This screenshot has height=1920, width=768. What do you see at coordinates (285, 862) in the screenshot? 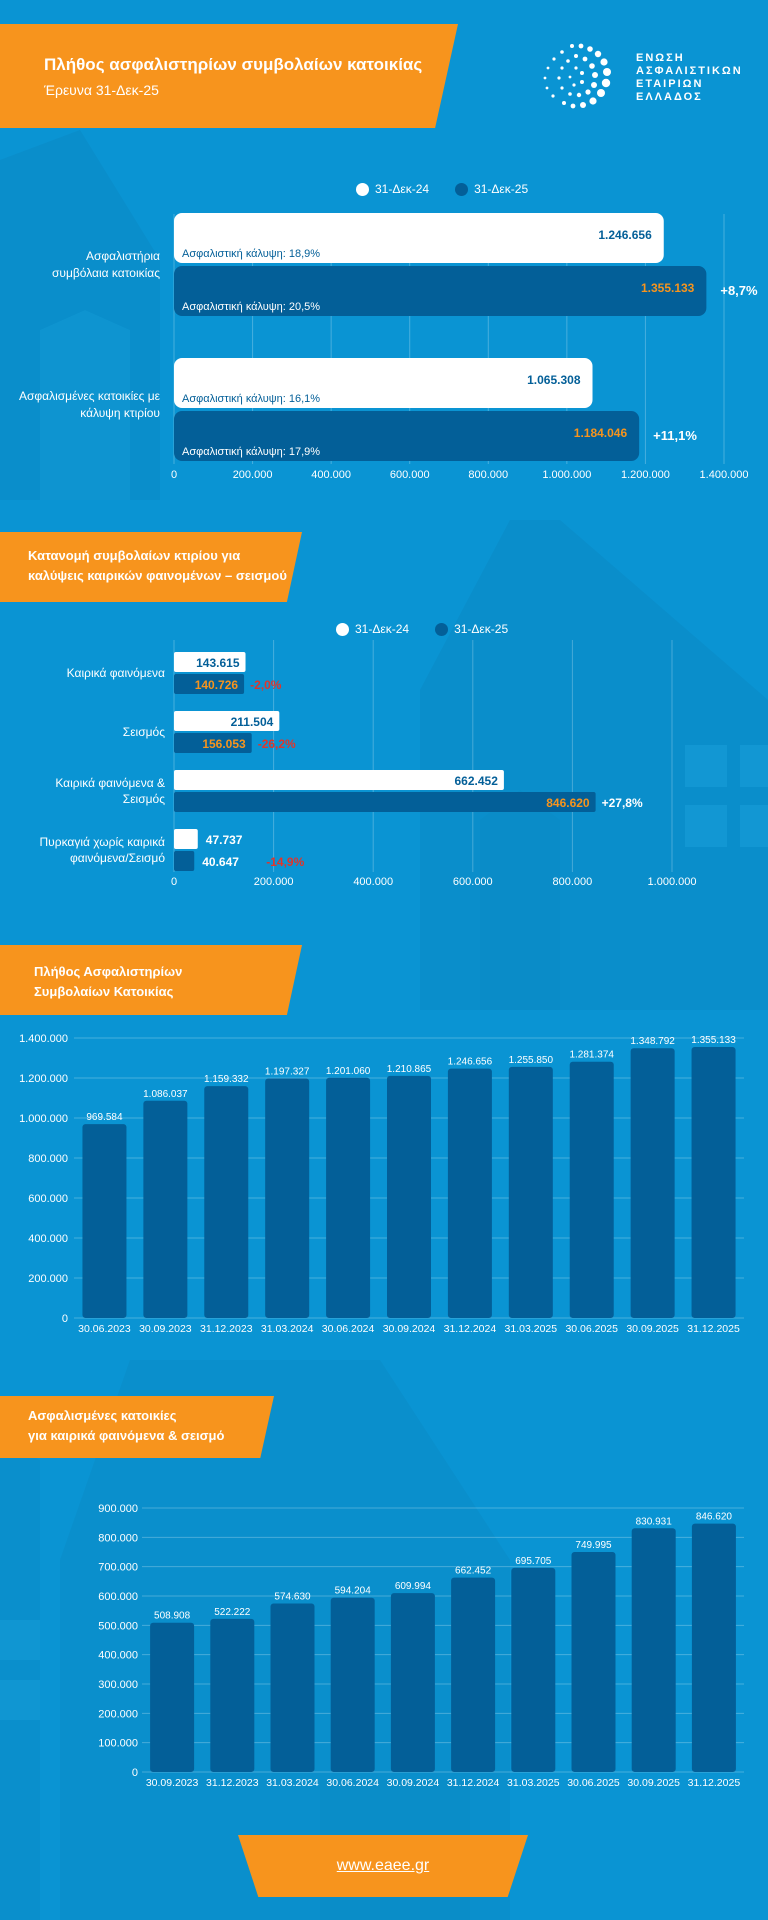
I see `chart2-change-label: -14,9%` at bounding box center [285, 862].